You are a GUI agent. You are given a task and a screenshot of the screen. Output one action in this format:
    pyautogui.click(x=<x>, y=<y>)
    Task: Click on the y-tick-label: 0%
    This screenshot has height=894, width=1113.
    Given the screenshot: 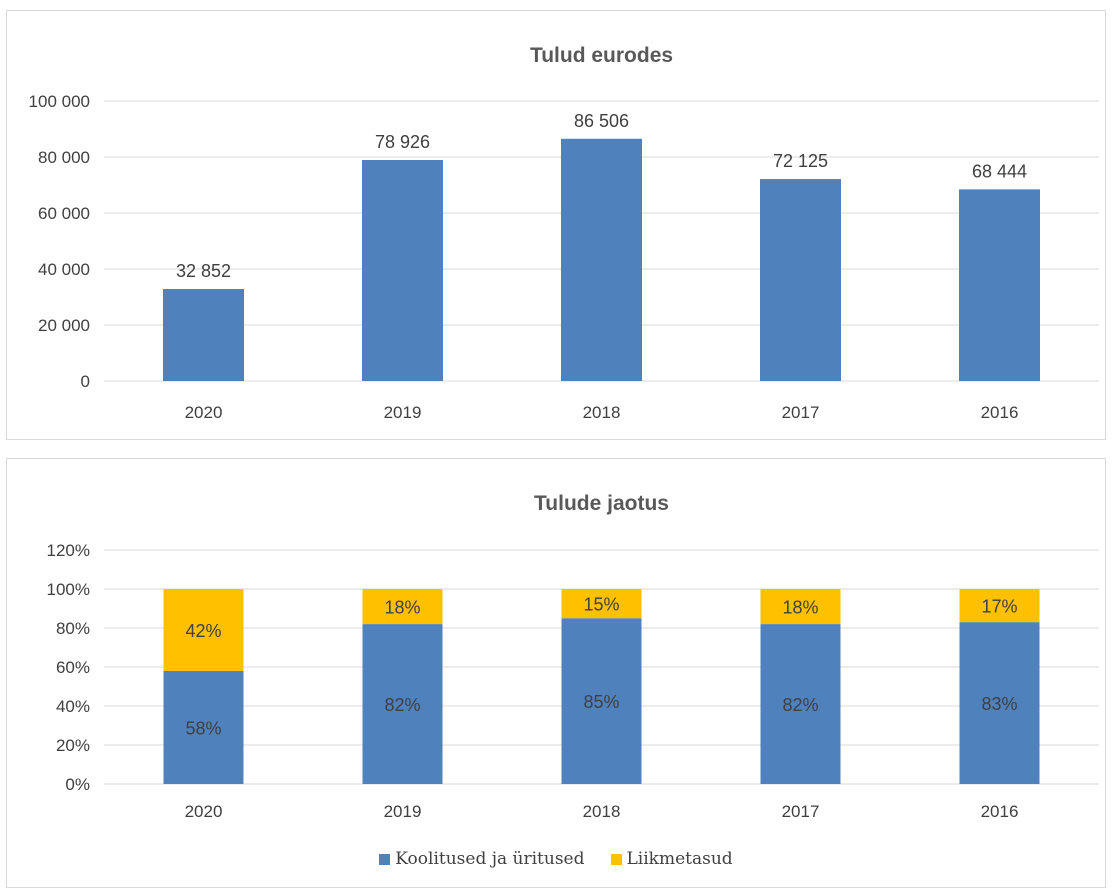 What is the action you would take?
    pyautogui.click(x=77, y=784)
    